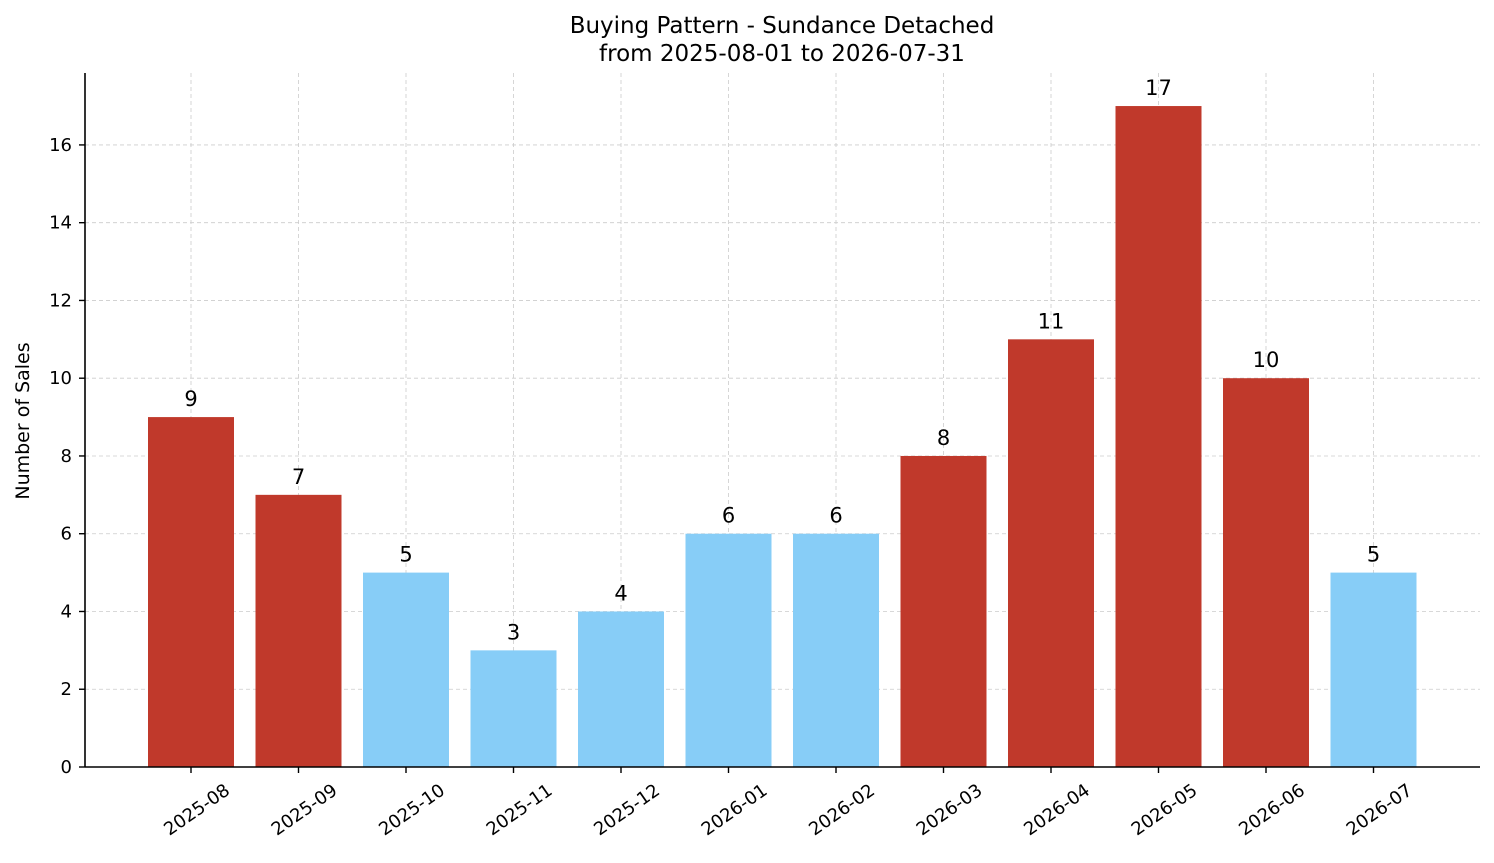 The width and height of the screenshot is (1494, 863). What do you see at coordinates (513, 632) in the screenshot?
I see `bar-value-label: 3` at bounding box center [513, 632].